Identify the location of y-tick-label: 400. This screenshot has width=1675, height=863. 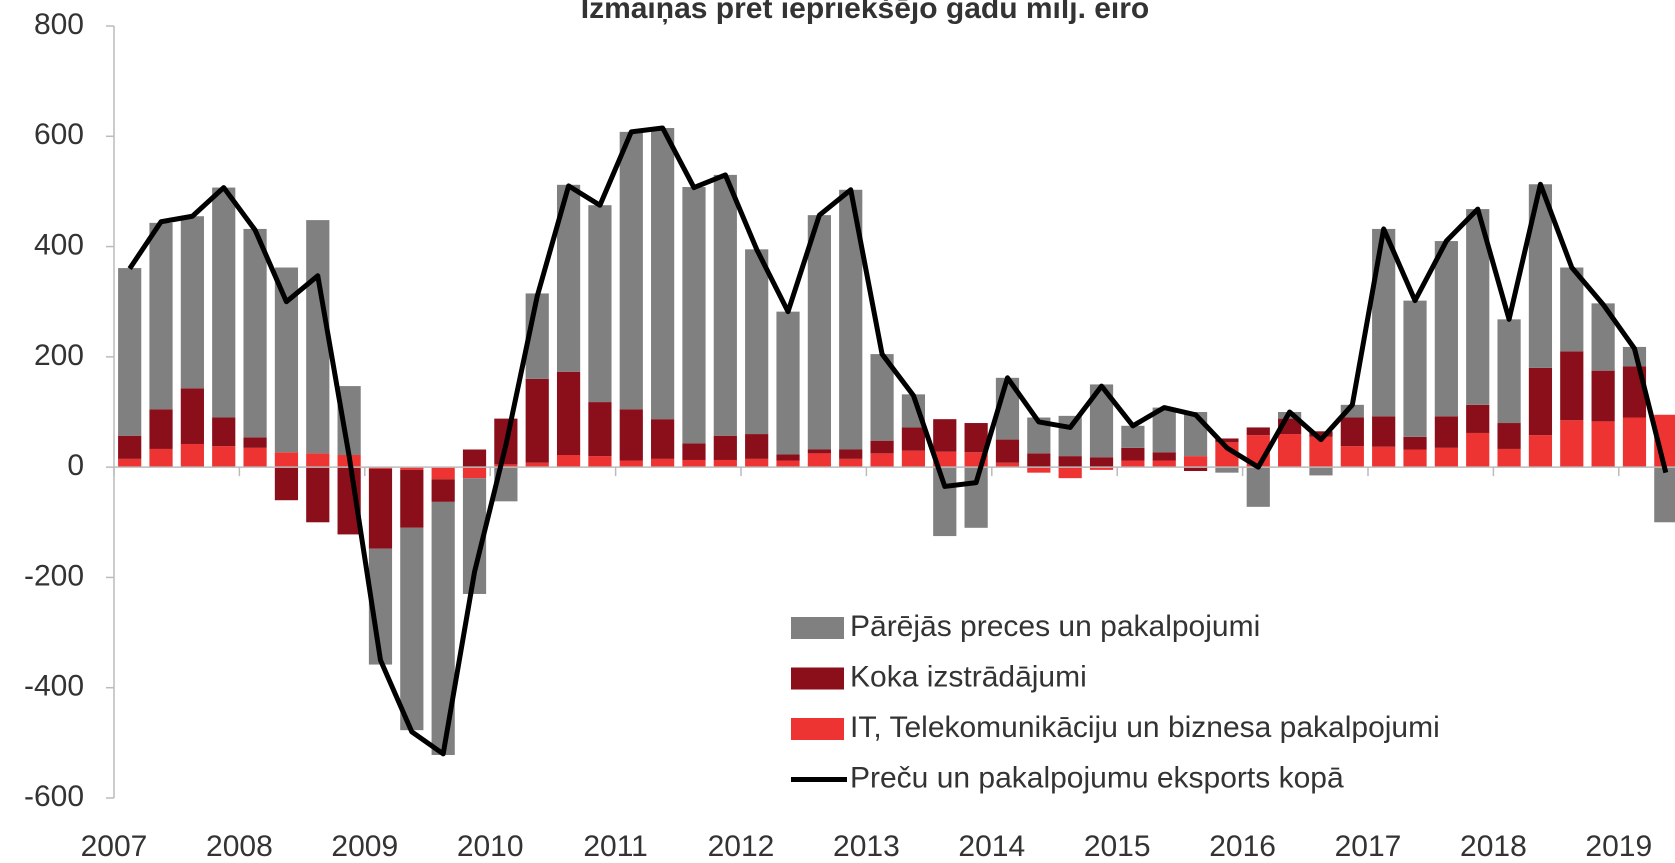
(59, 244).